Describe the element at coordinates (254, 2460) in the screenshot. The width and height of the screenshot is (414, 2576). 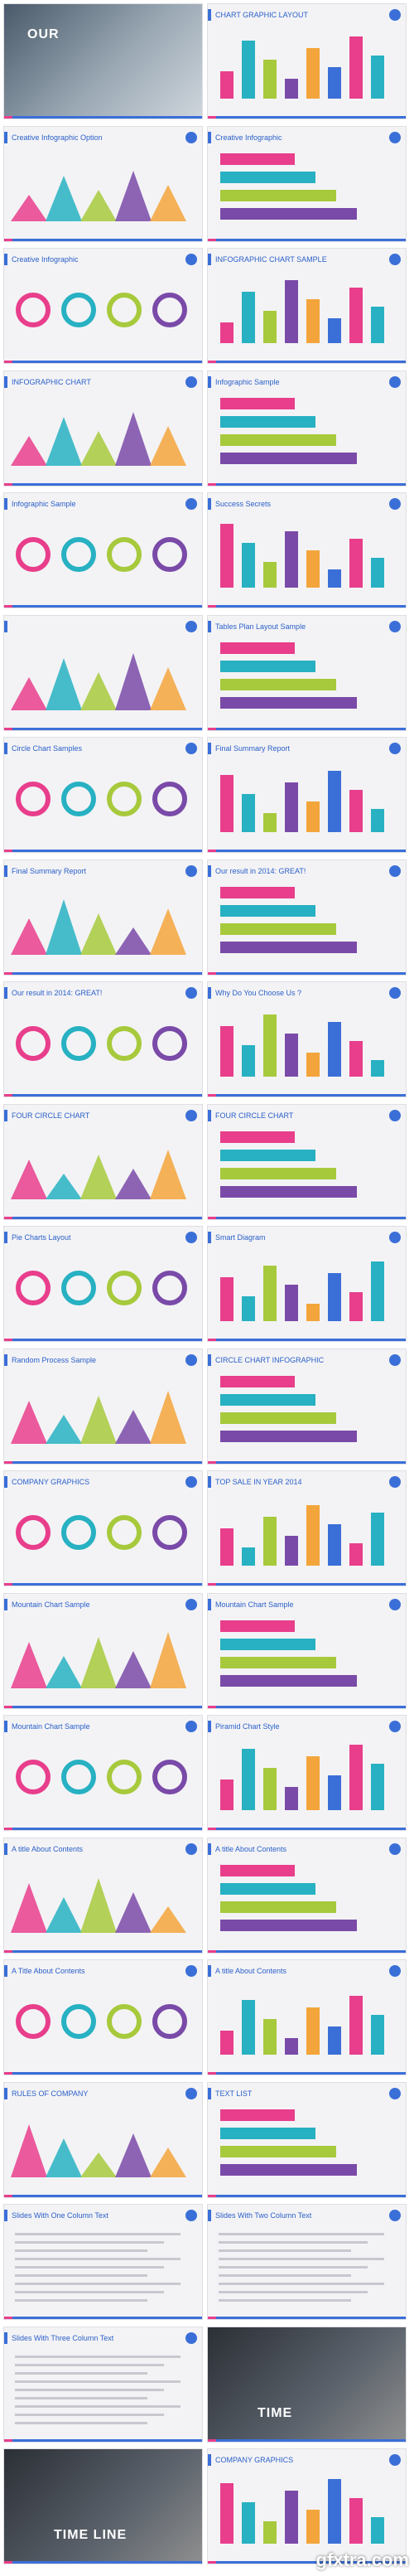
I see `slide-title: COMPANY GRAPHICS` at that location.